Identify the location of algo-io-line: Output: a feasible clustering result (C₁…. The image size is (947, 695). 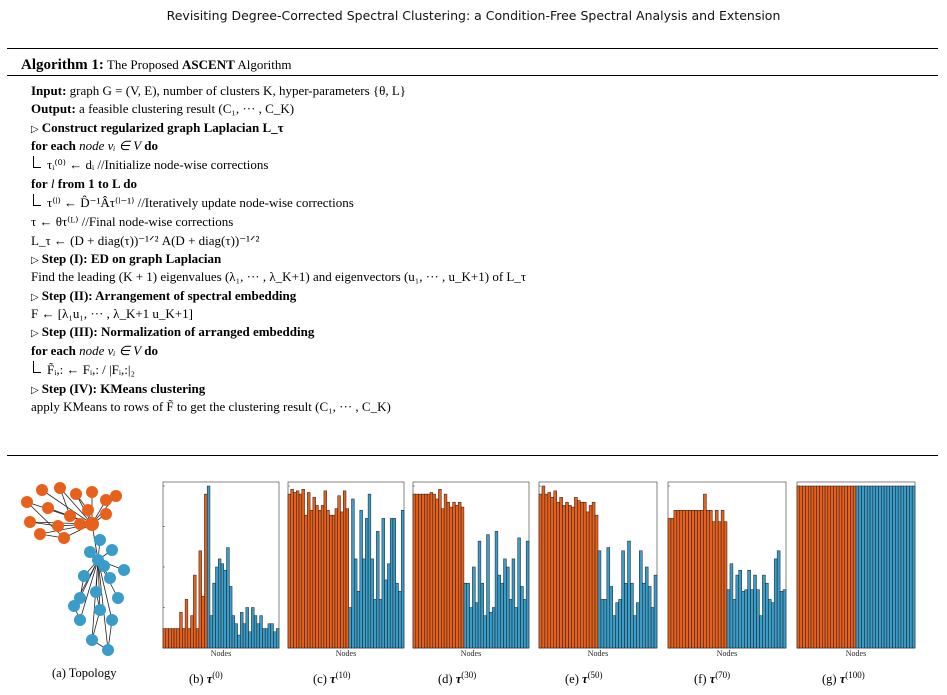
(481, 109).